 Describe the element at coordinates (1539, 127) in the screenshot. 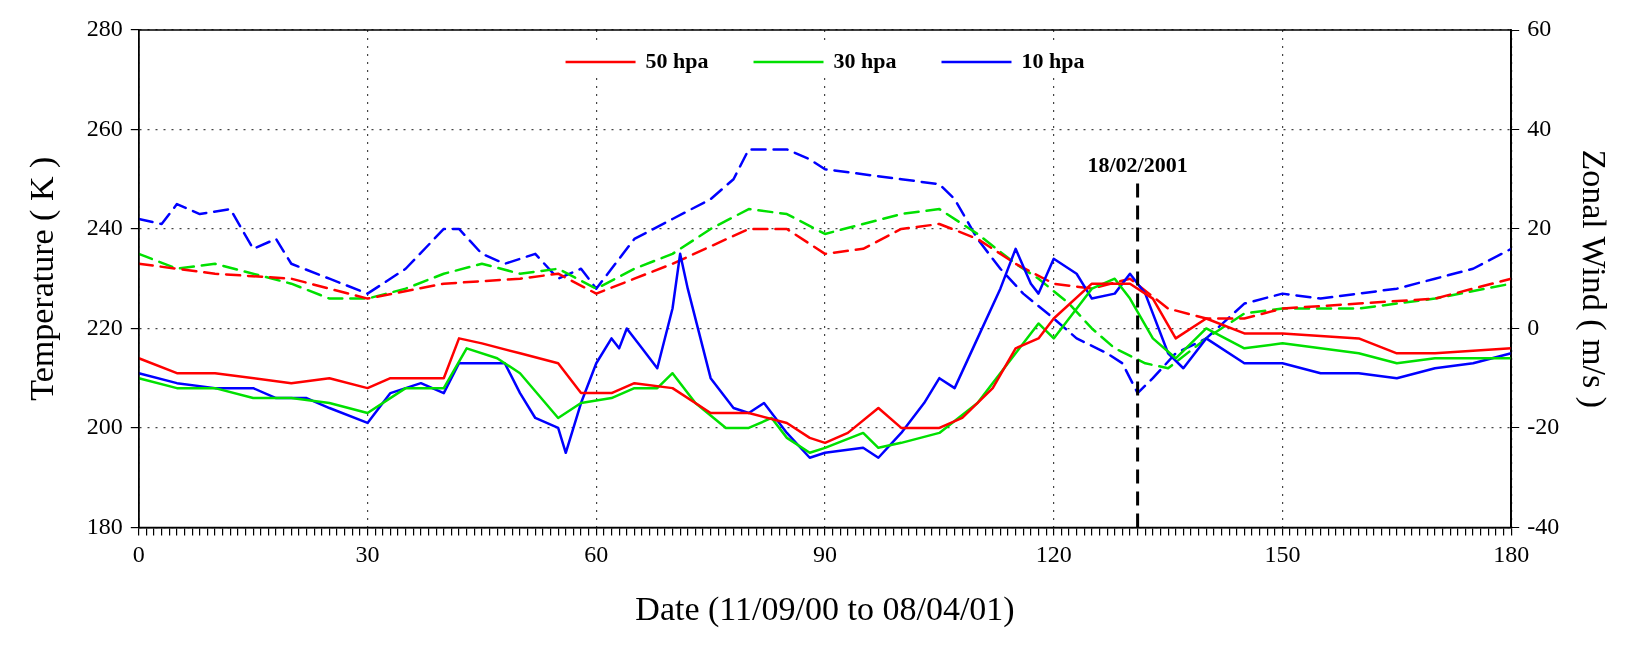

I see `y2-tick-label: 40` at that location.